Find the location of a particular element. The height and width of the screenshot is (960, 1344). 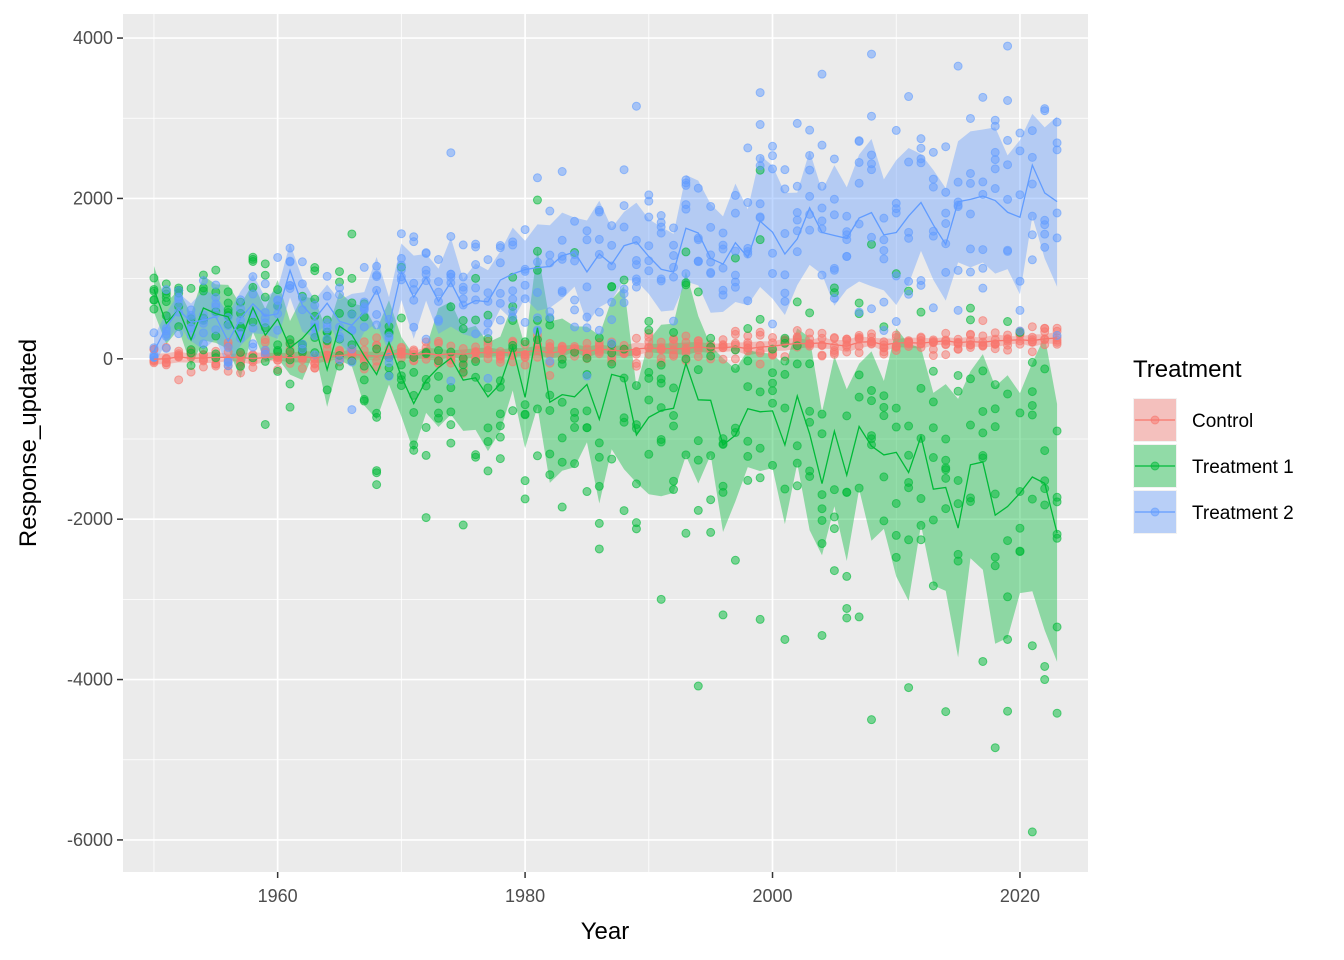

x-tick-label: 1980 is located at coordinates (525, 896).